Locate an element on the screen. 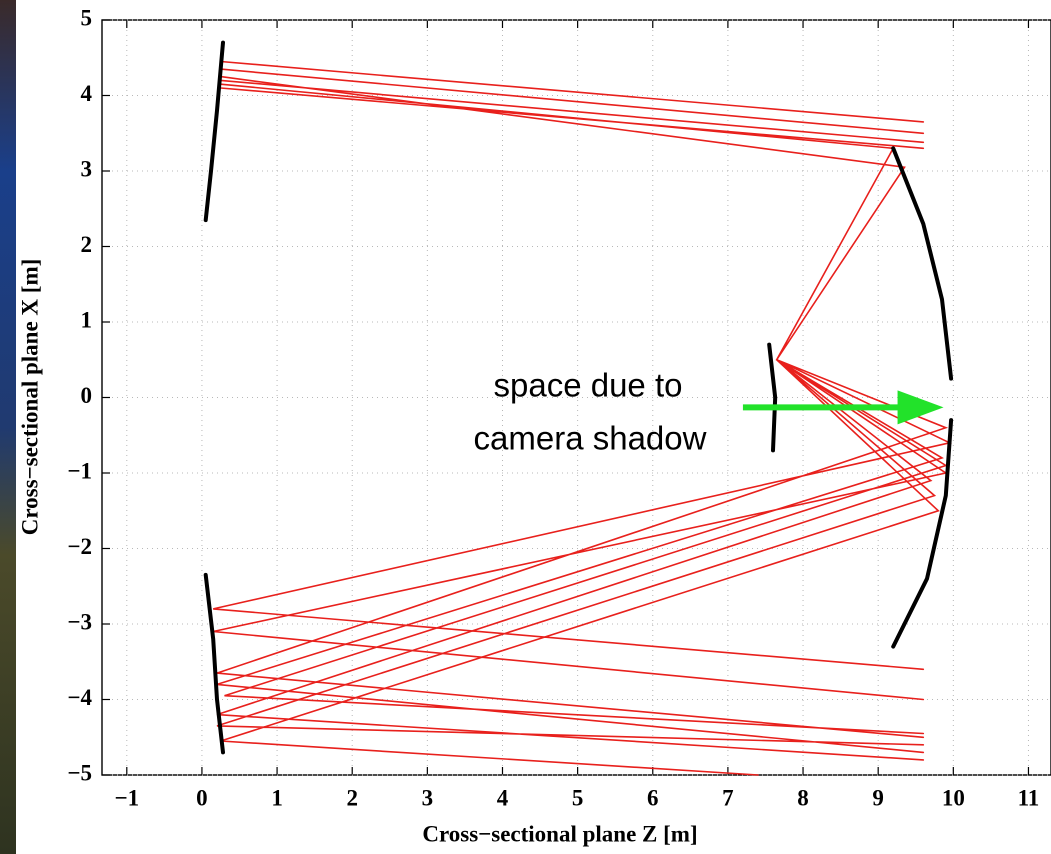 This screenshot has width=1051, height=854. x-tick-label: 4 is located at coordinates (503, 797).